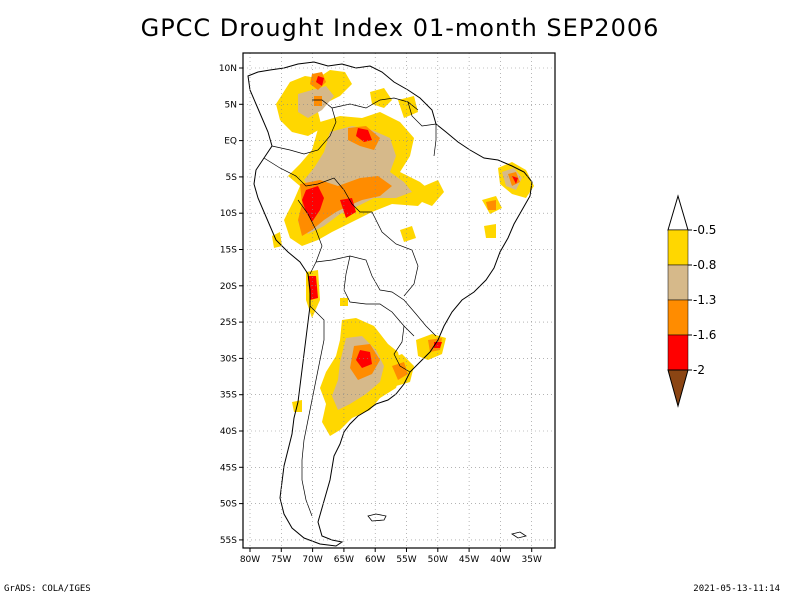 This screenshot has height=600, width=800. I want to click on lon-tick-label: 50W, so click(438, 560).